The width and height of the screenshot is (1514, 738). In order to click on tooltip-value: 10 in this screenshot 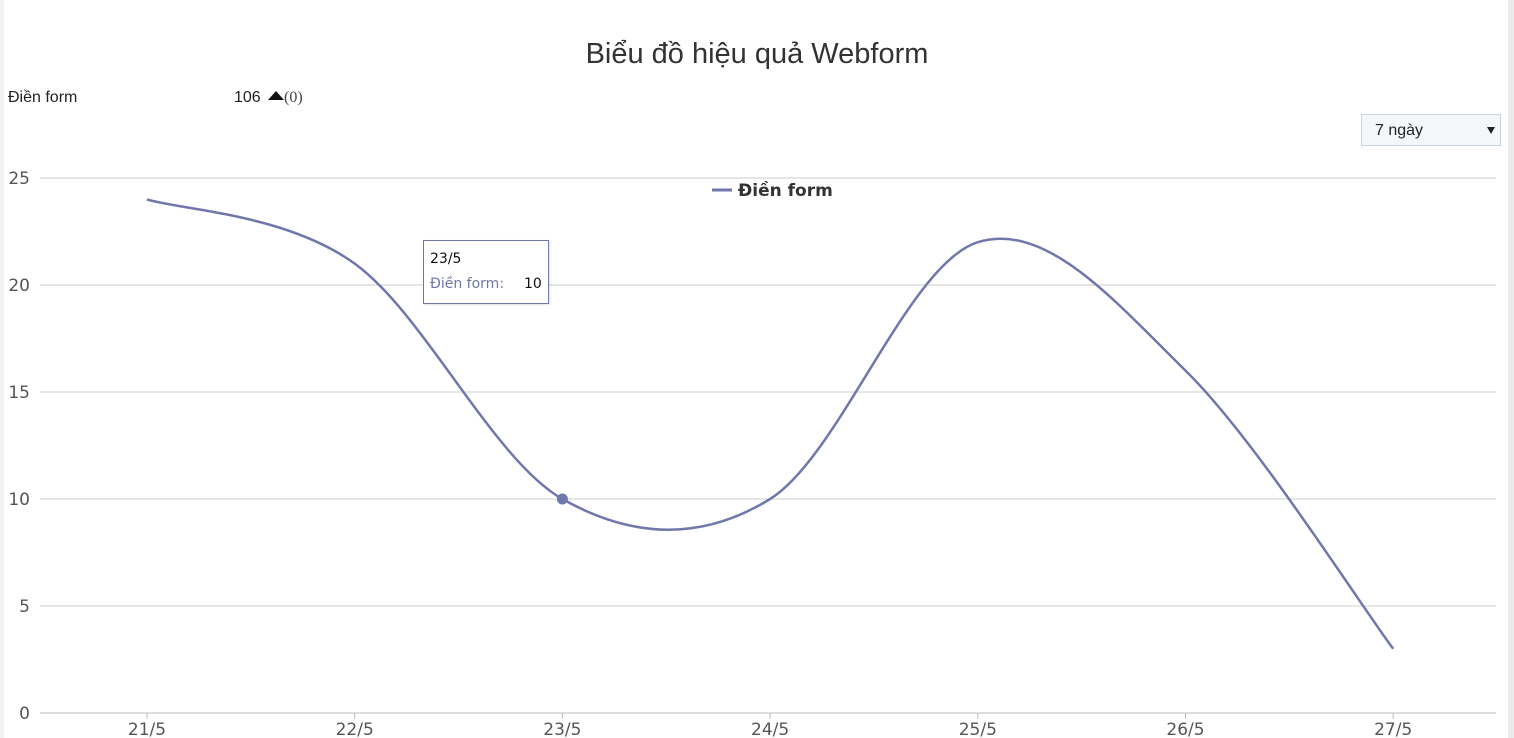, I will do `click(533, 284)`.